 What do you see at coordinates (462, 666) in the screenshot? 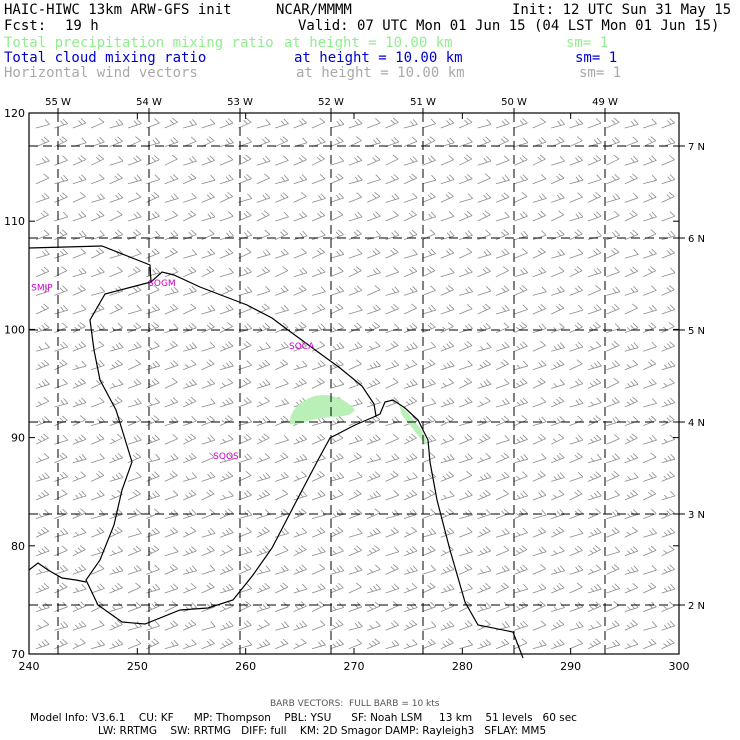
I see `x-tick-label: 280` at bounding box center [462, 666].